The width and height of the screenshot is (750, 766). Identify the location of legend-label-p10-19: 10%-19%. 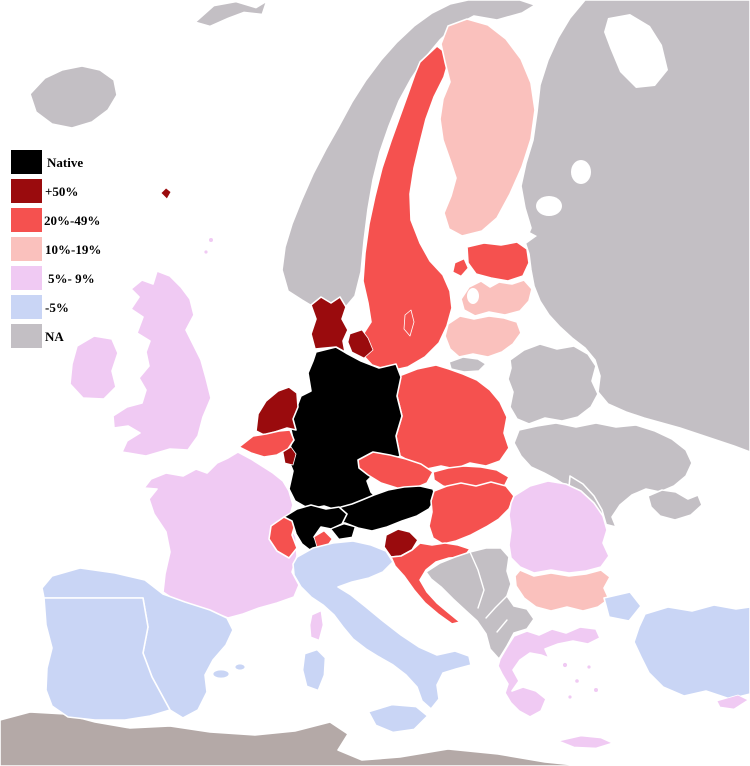
(73, 249).